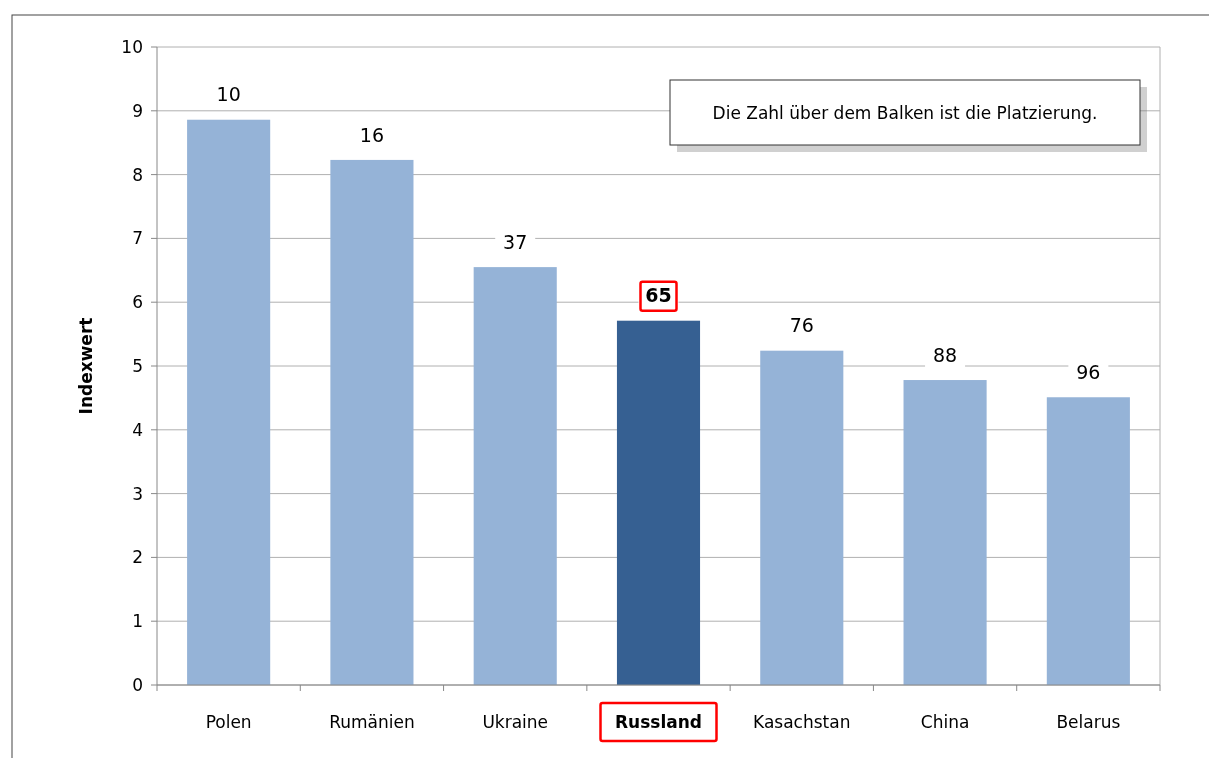  Describe the element at coordinates (945, 721) in the screenshot. I see `x-tick-label: China` at that location.